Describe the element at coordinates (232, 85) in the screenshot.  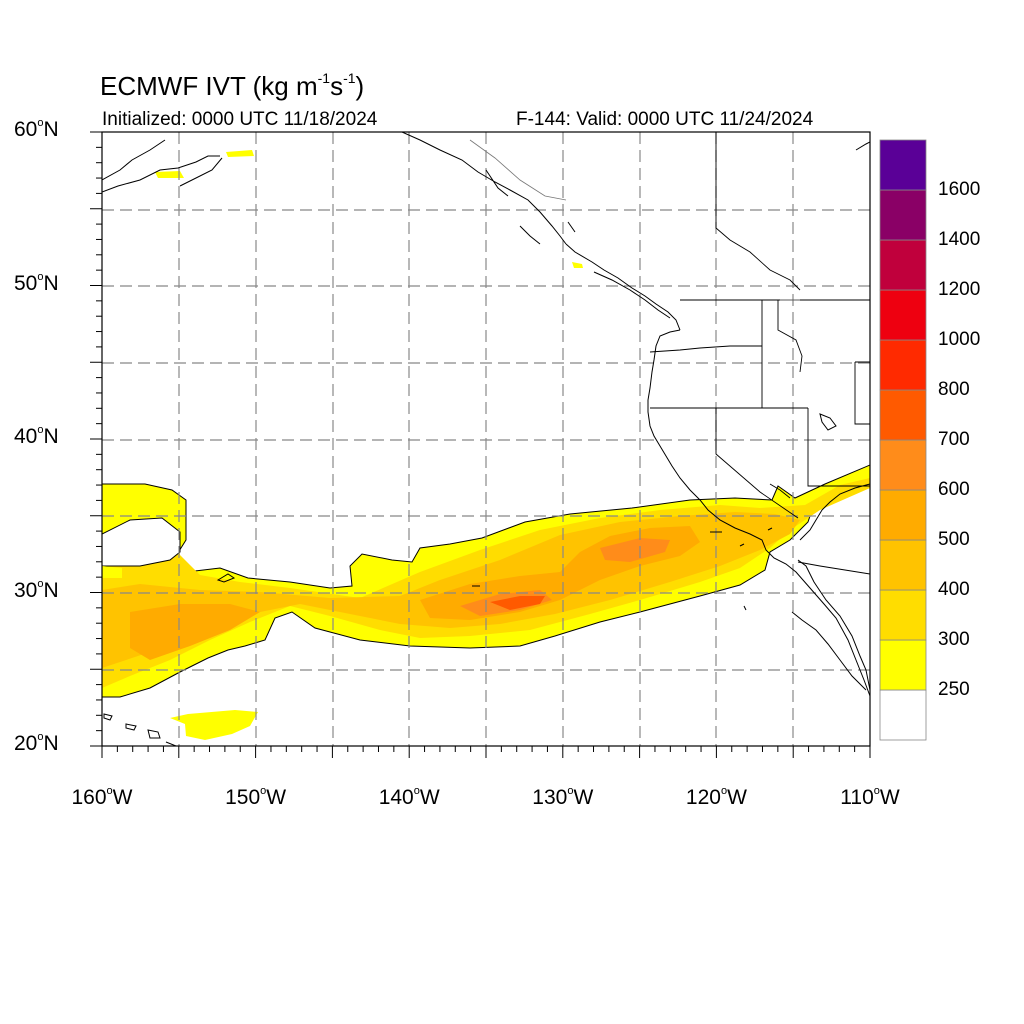
I see `map-title: ECMWF IVT (kg m-1s-1)` at that location.